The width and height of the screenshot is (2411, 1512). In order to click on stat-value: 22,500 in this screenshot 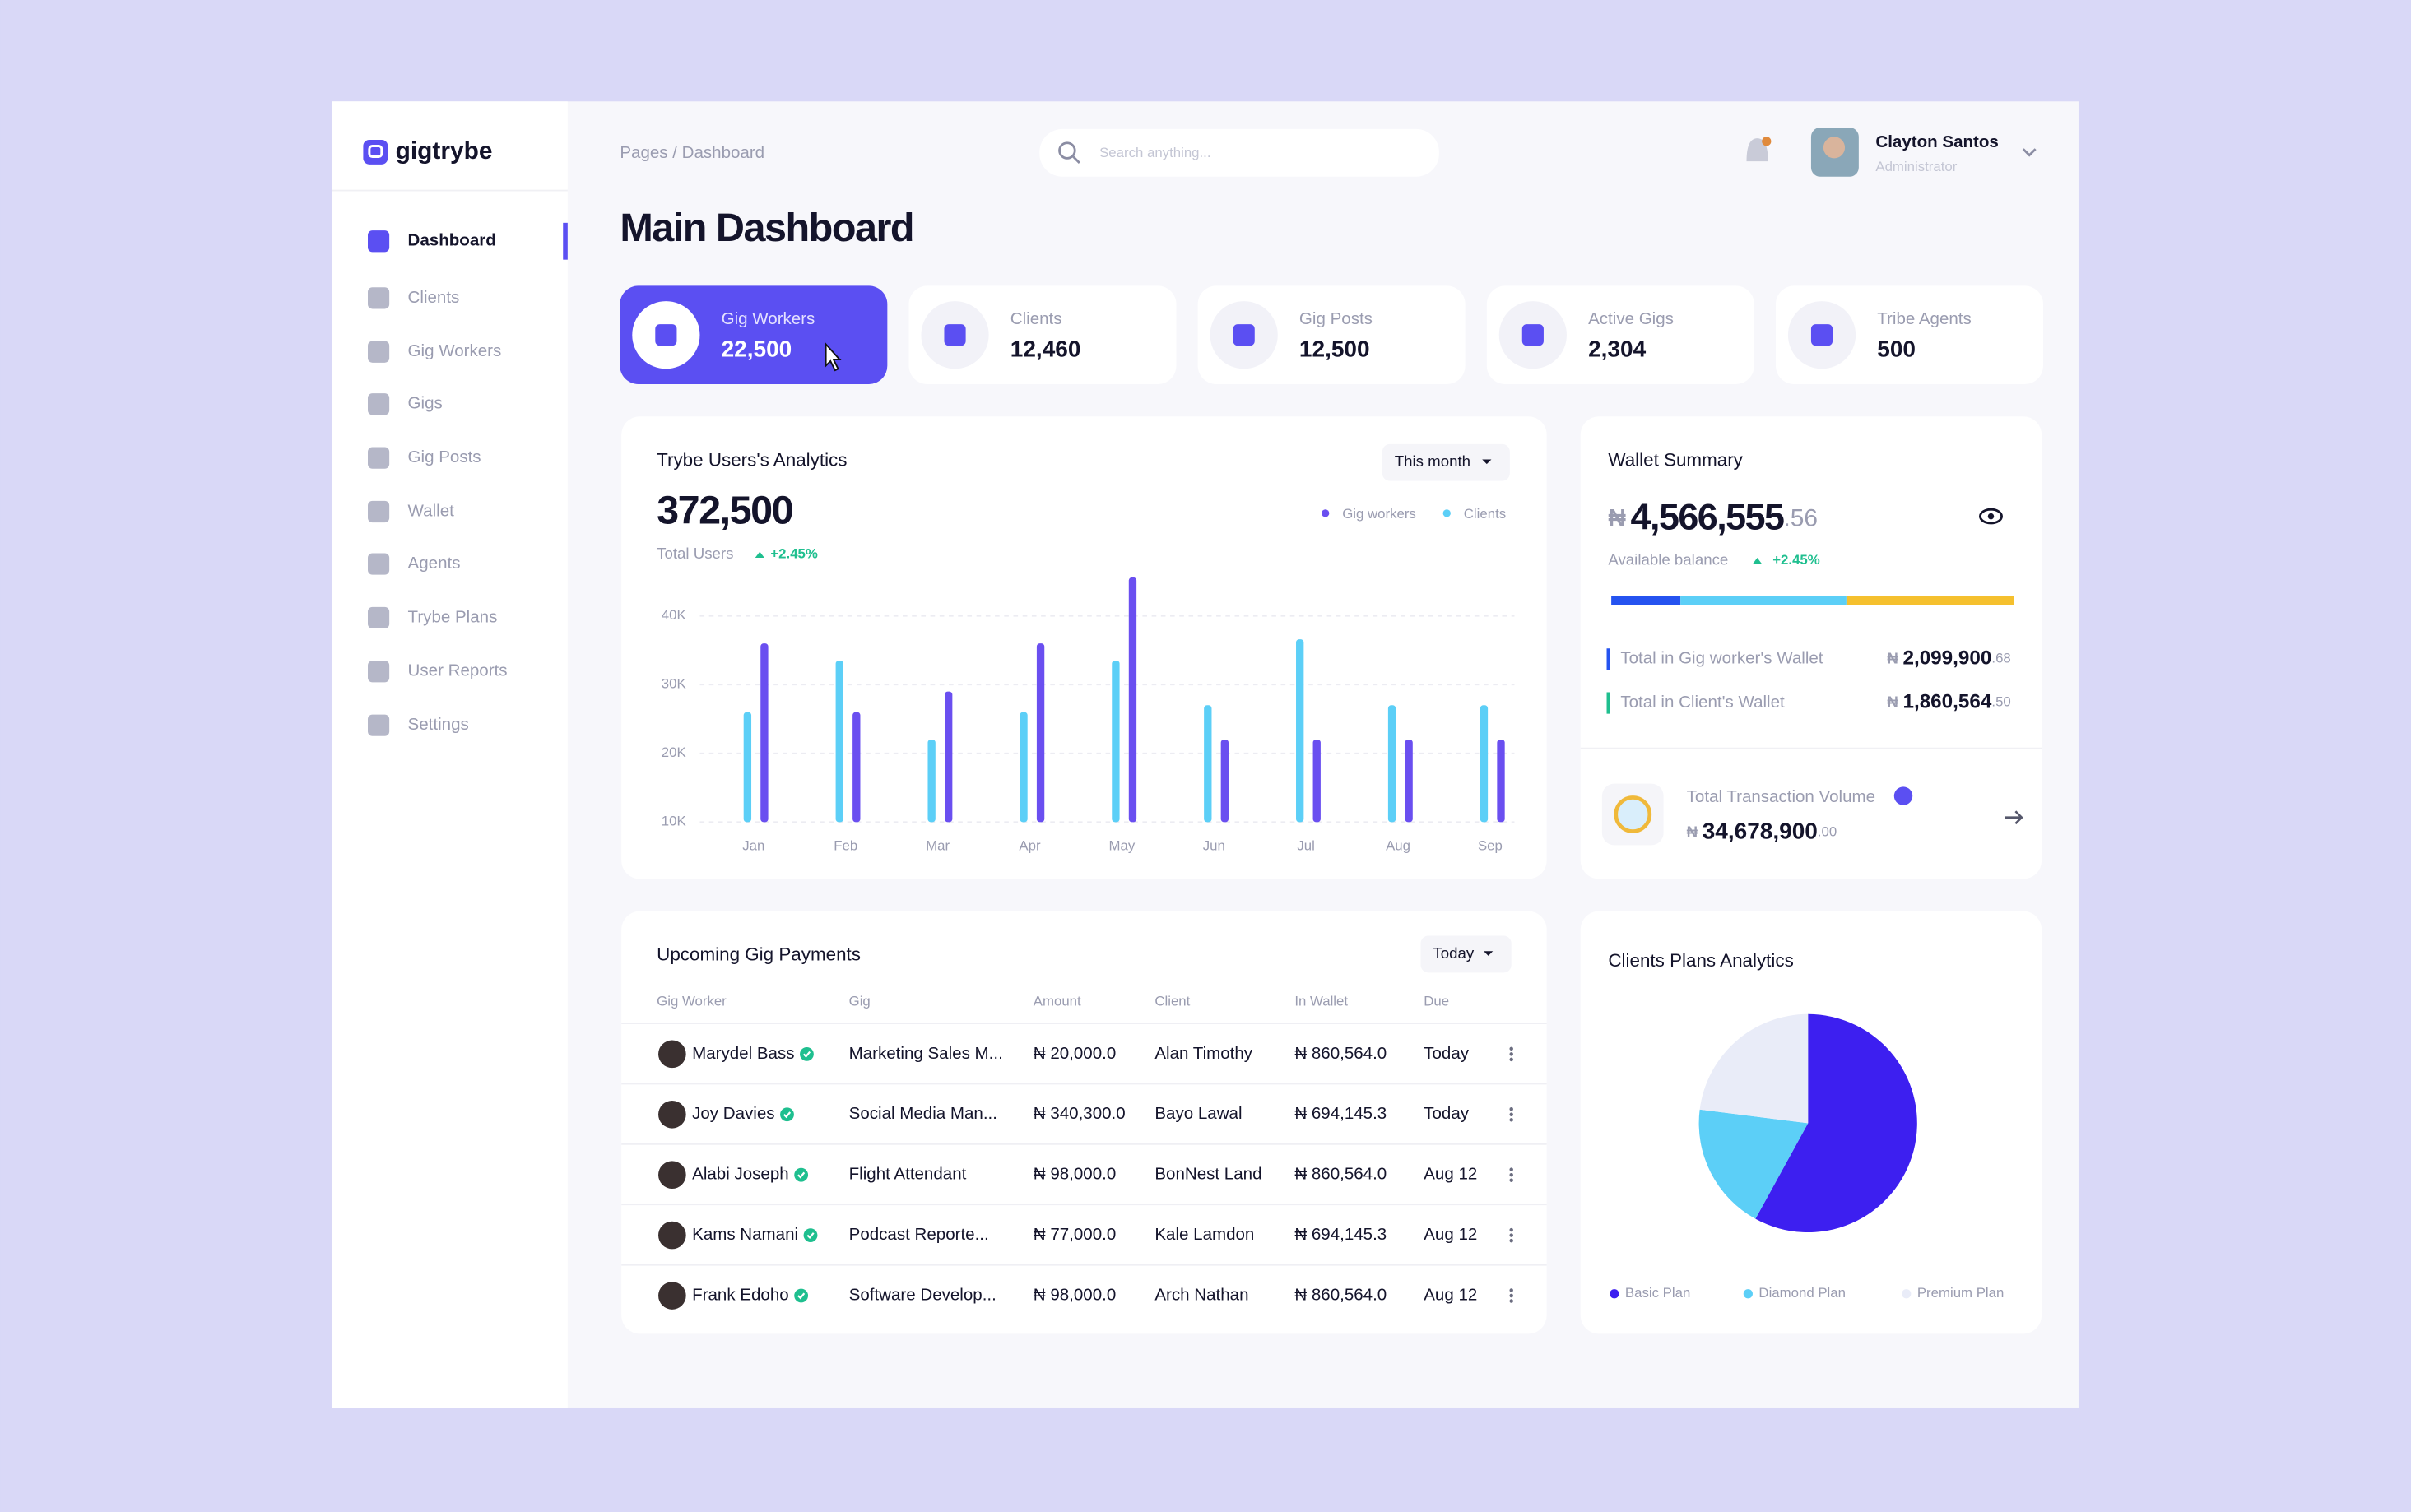, I will do `click(757, 348)`.